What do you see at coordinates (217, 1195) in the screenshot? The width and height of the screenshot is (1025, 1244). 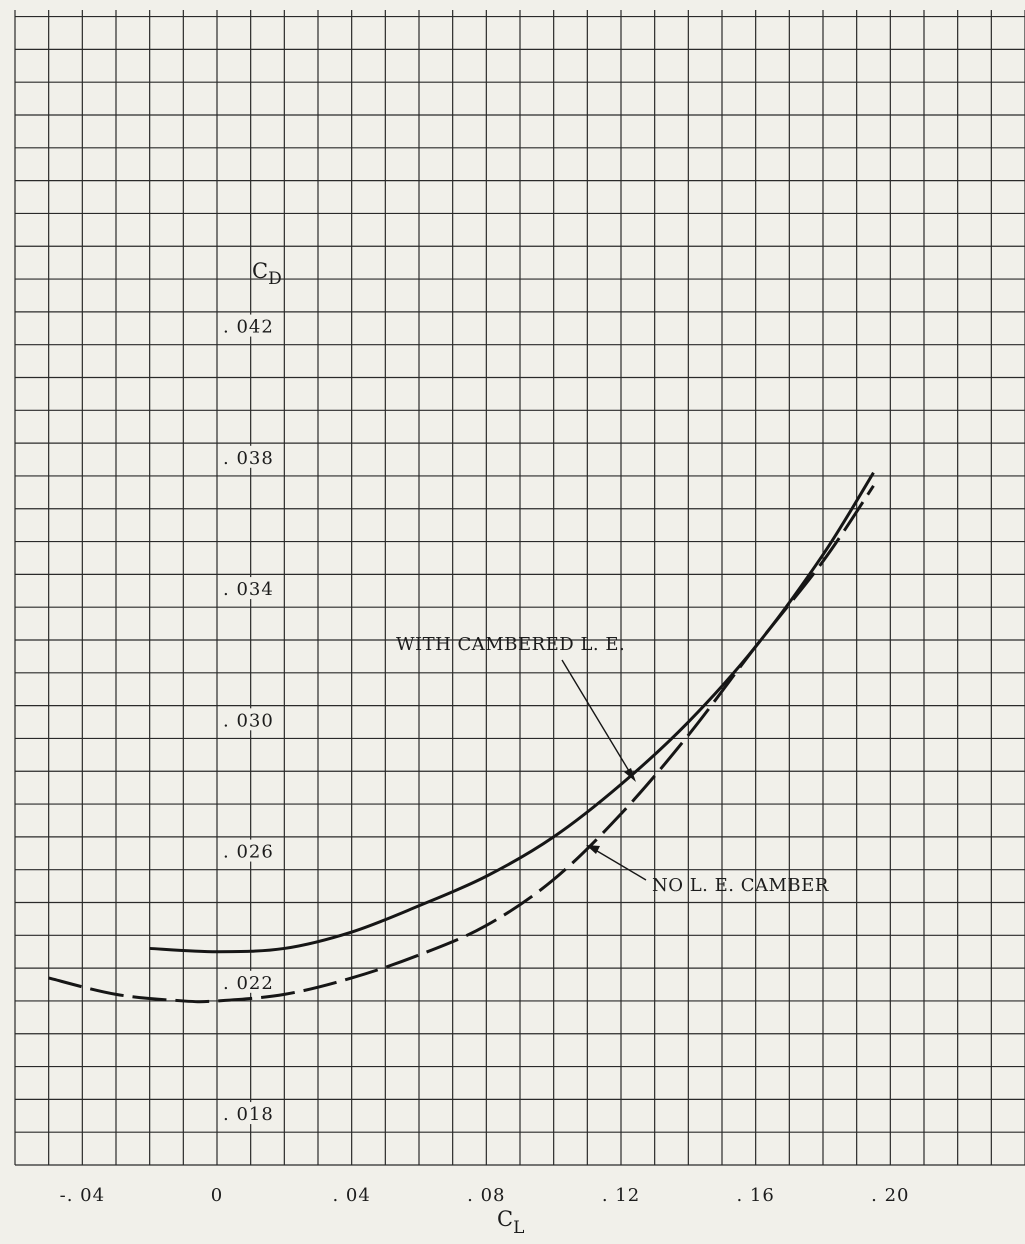 I see `x-tick-label: 0` at bounding box center [217, 1195].